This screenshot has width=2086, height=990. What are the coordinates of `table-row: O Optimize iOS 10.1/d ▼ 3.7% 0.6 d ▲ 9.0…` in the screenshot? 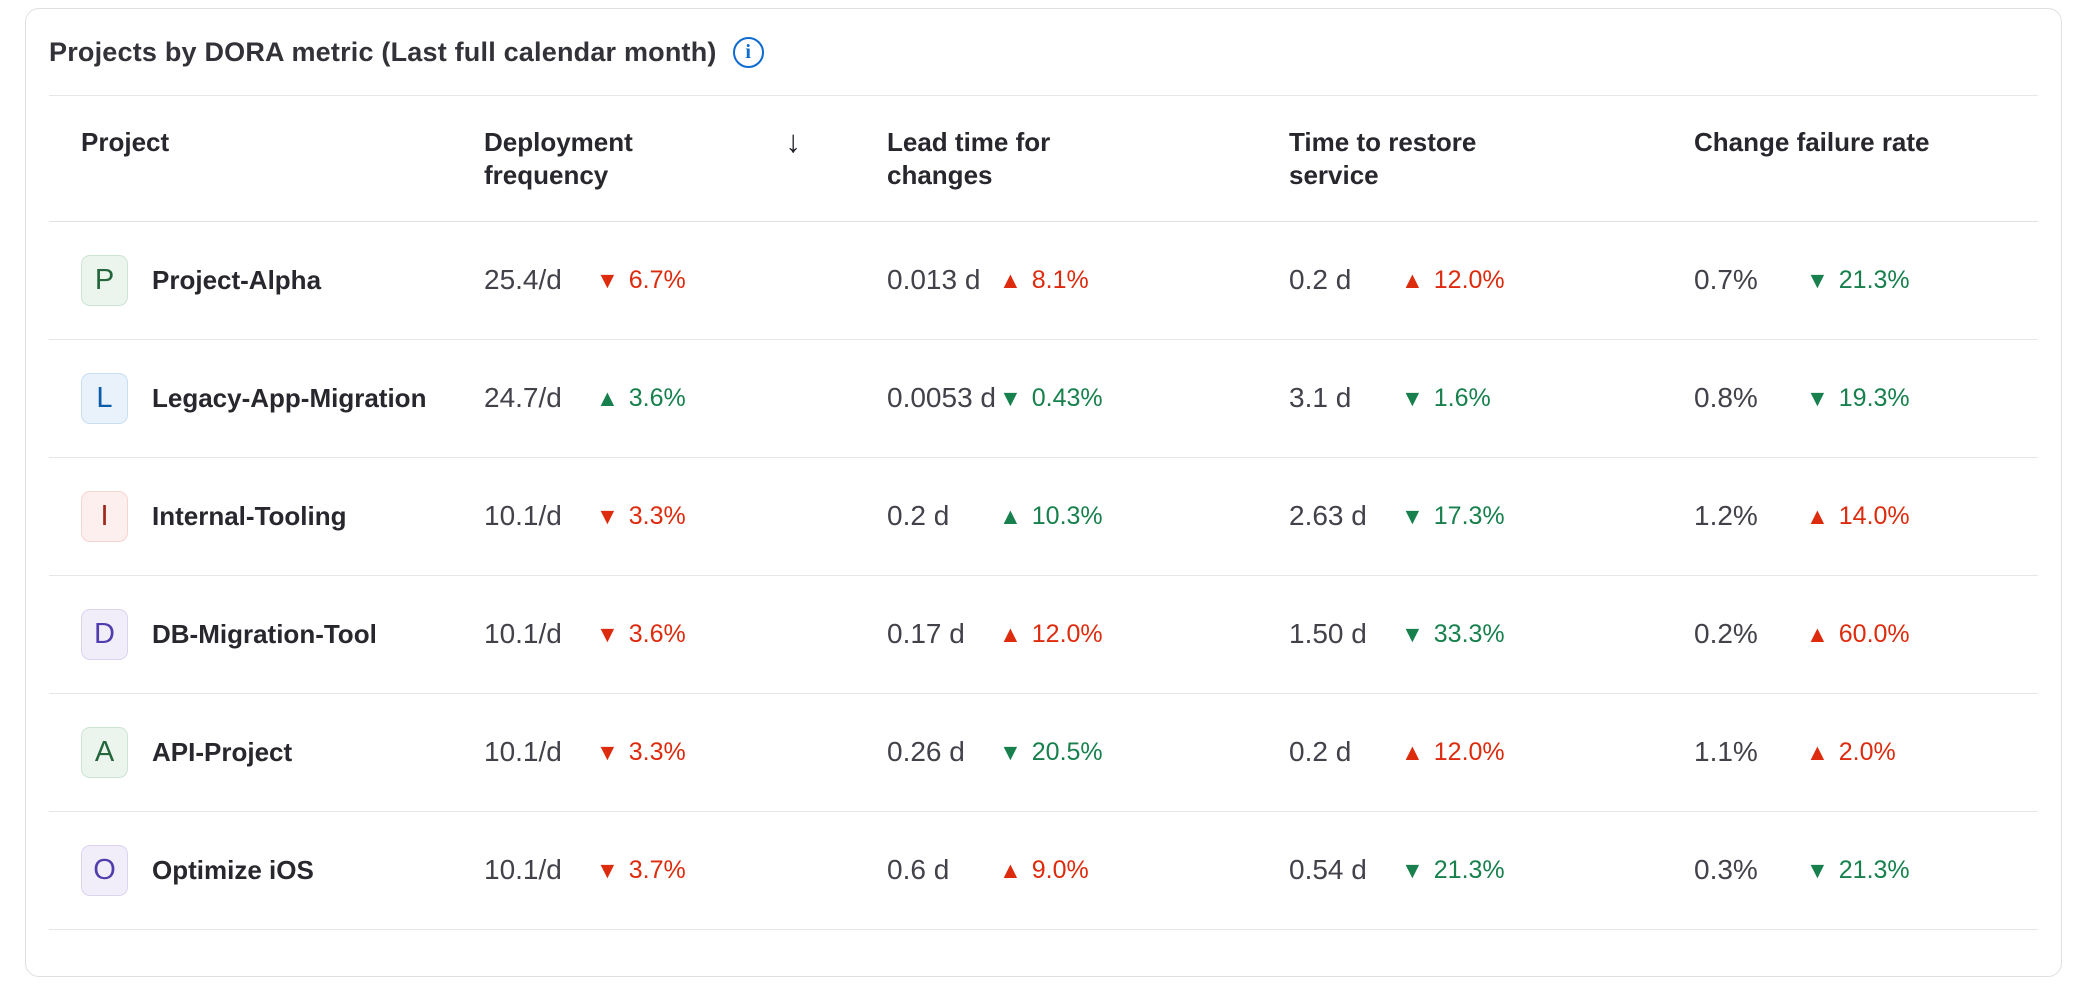 It's located at (1043, 871).